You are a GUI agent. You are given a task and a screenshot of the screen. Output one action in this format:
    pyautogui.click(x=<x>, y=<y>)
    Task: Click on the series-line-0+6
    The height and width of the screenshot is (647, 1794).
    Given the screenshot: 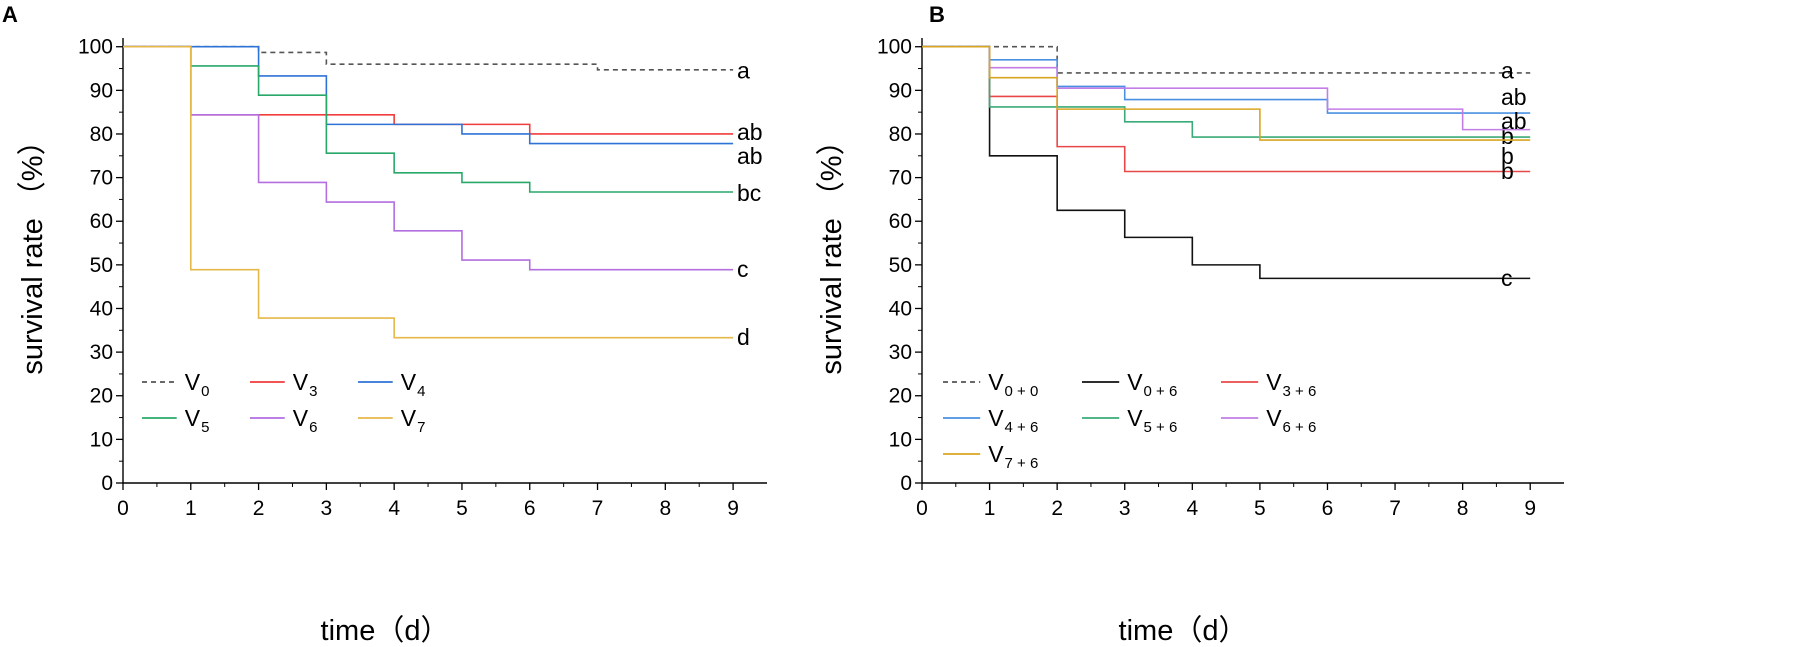 What is the action you would take?
    pyautogui.click(x=1226, y=162)
    